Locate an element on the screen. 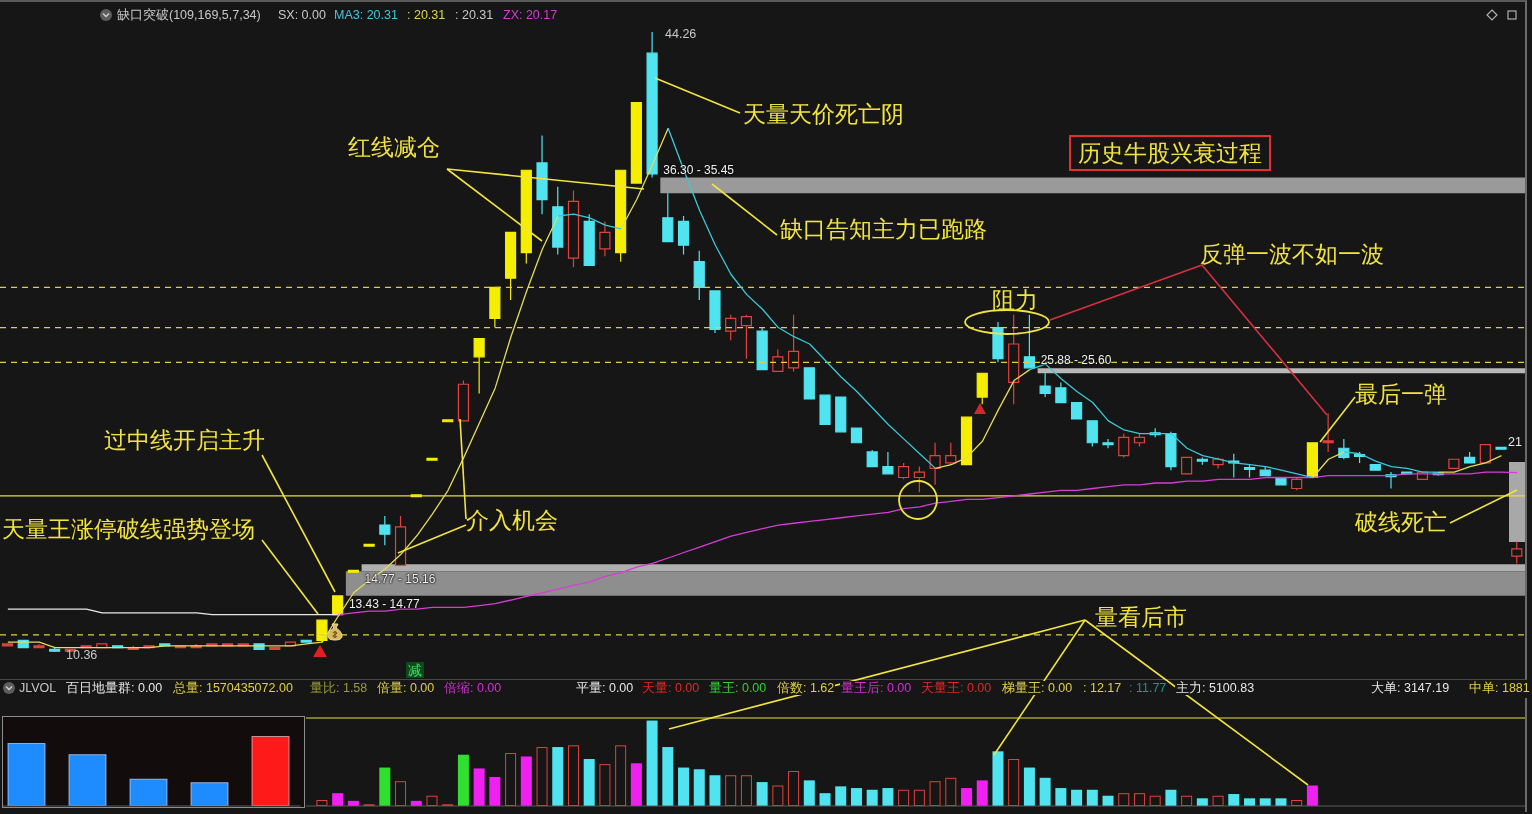  text: : 12.17 is located at coordinates (1102, 688).